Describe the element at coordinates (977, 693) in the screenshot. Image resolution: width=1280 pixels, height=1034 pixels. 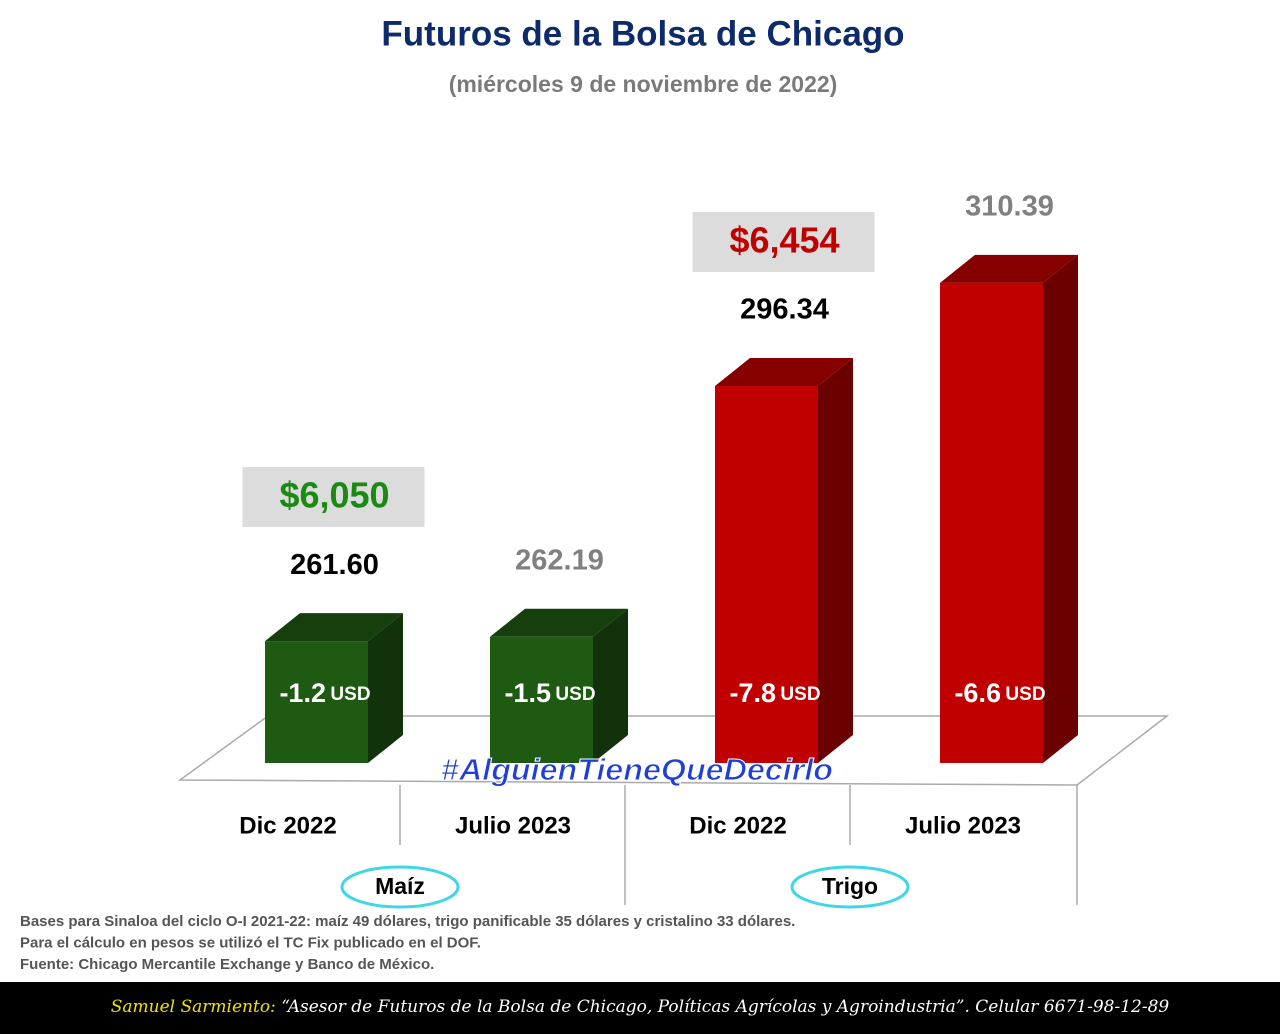
I see `basis-value: -6.6` at that location.